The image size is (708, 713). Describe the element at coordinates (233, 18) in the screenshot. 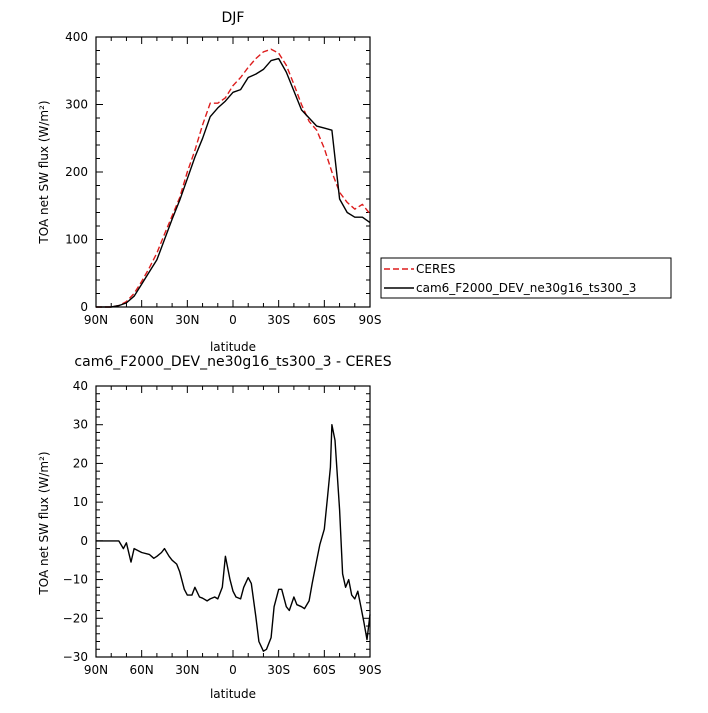

I see `chart-title: DJF` at that location.